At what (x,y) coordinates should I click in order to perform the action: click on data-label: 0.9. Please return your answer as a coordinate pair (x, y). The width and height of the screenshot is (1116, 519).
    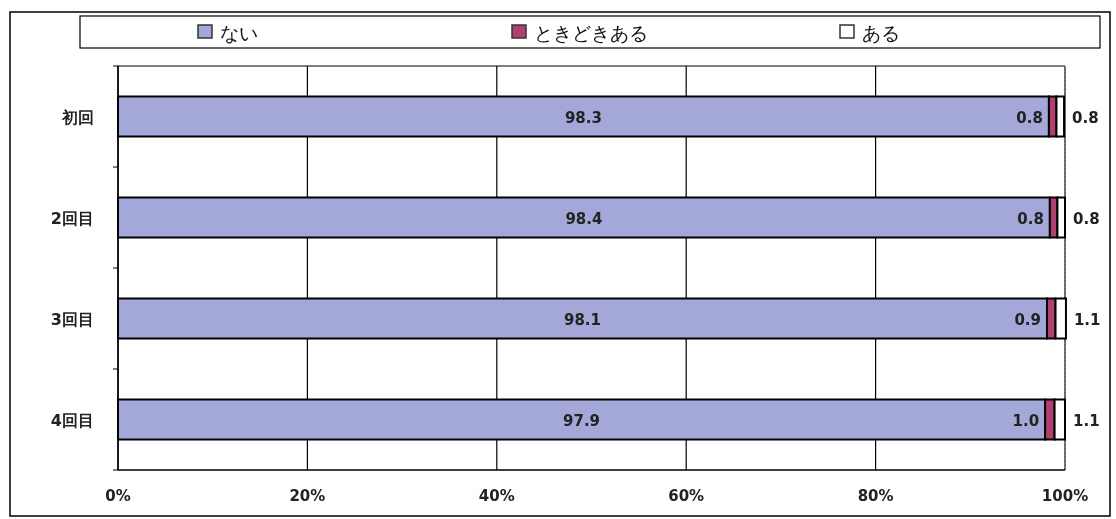
    Looking at the image, I should click on (1028, 319).